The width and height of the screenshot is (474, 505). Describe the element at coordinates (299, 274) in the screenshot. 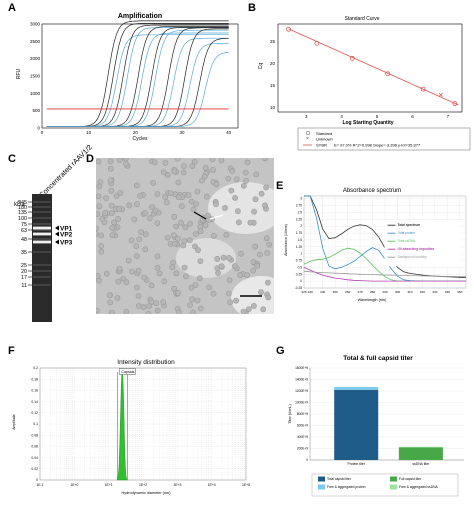

I see `chart-e-ytick: 0.25` at that location.